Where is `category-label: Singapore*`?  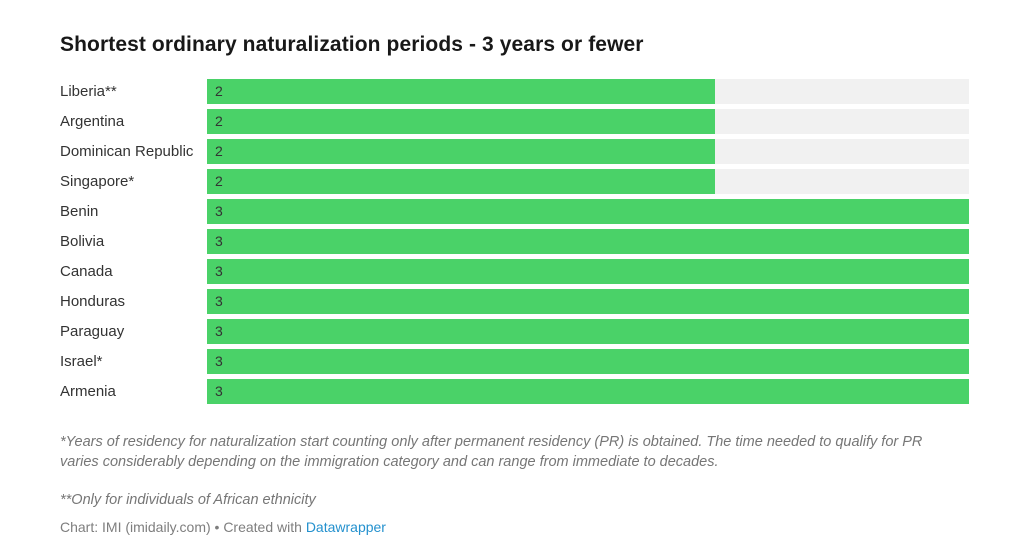
category-label: Singapore* is located at coordinates (97, 181).